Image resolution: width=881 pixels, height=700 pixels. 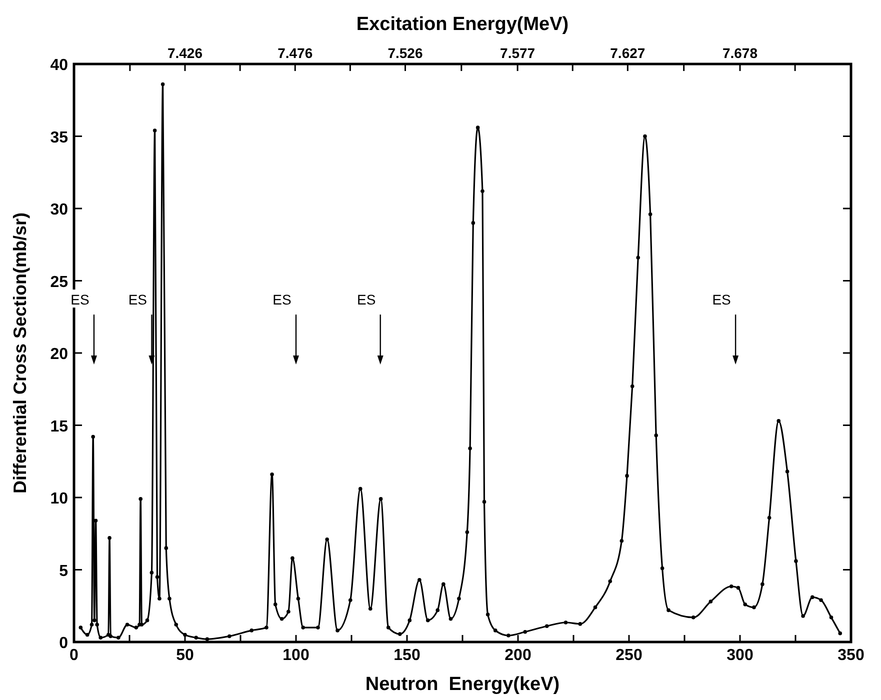 I want to click on y-tick-label: 35, so click(x=59, y=137).